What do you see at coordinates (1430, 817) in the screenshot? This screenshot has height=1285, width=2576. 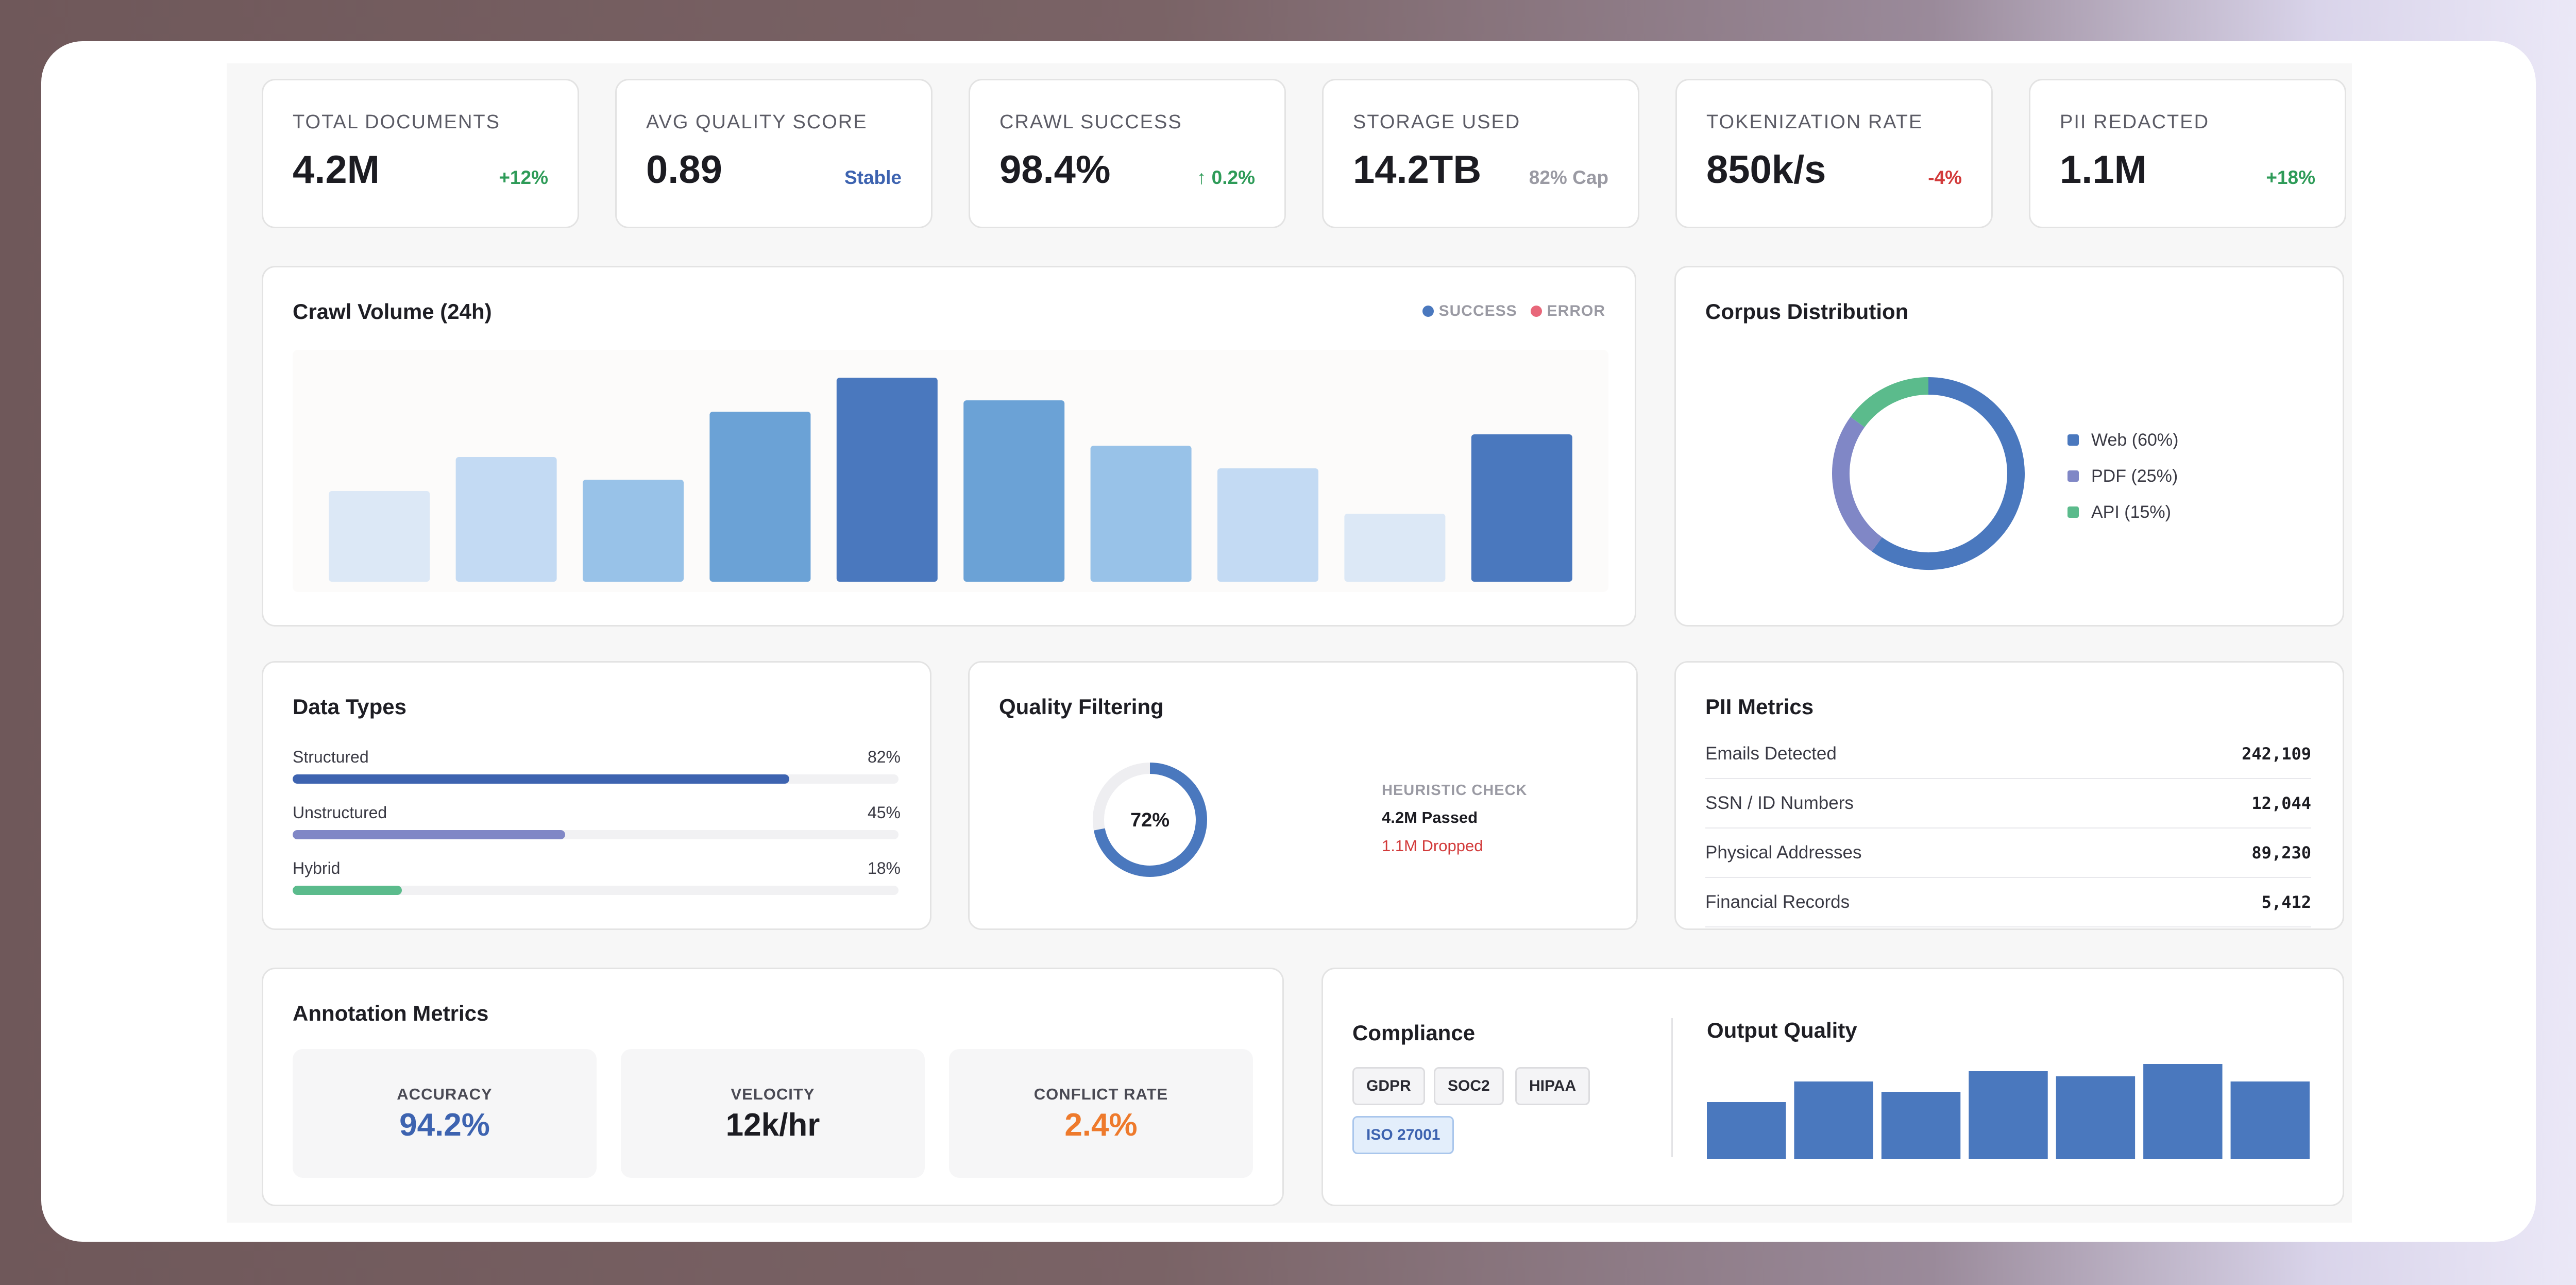 I see `passed-count: 4.2M Passed` at bounding box center [1430, 817].